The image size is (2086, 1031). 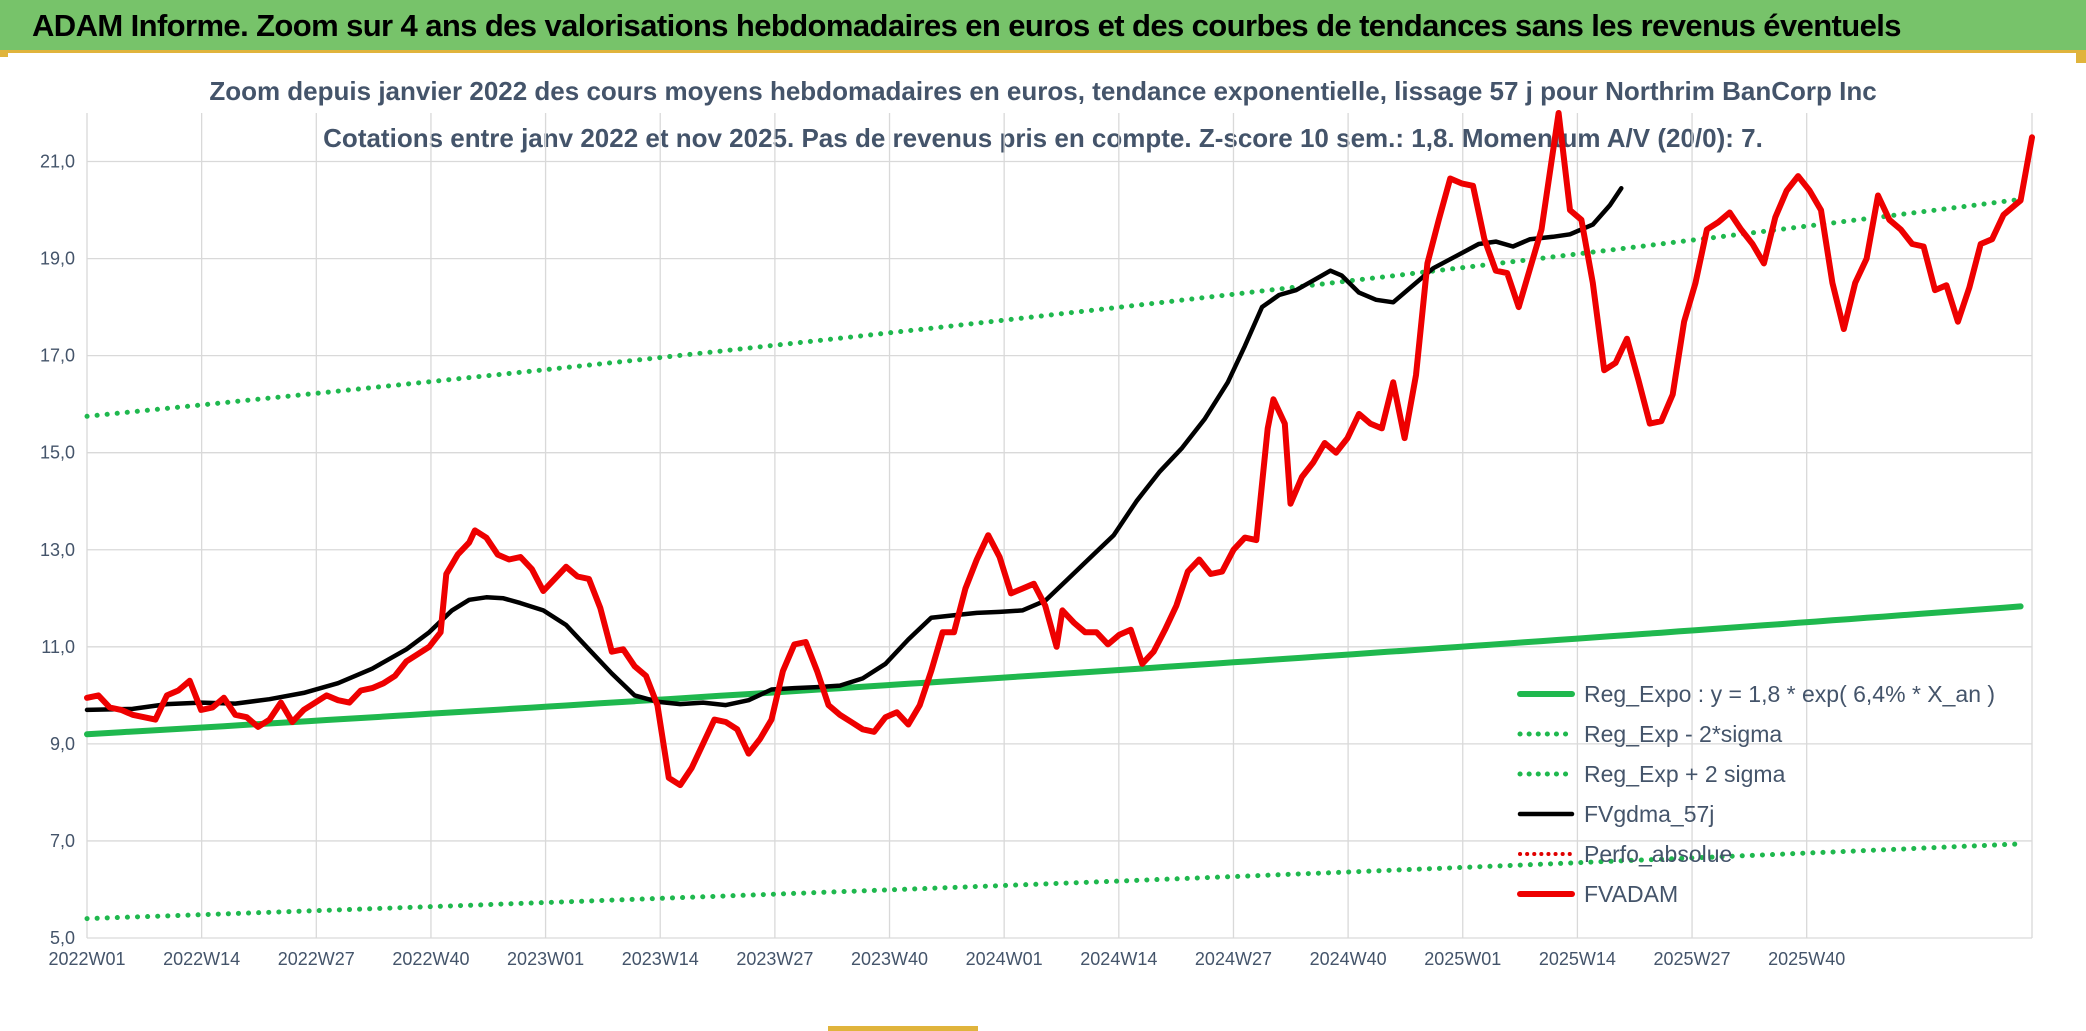 What do you see at coordinates (57, 259) in the screenshot?
I see `y-tick-label: 19,0` at bounding box center [57, 259].